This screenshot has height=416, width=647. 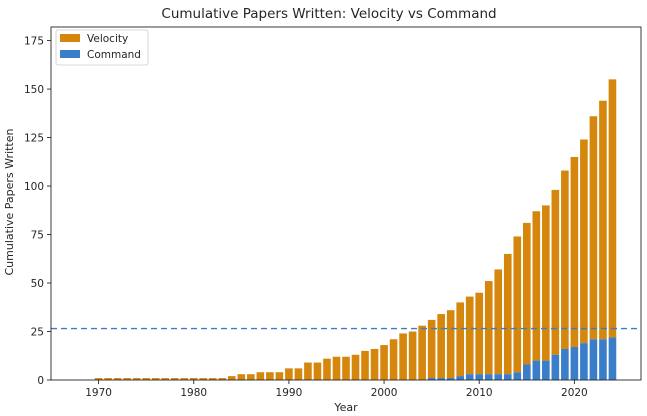 I want to click on bar-command-2020, so click(x=574, y=363).